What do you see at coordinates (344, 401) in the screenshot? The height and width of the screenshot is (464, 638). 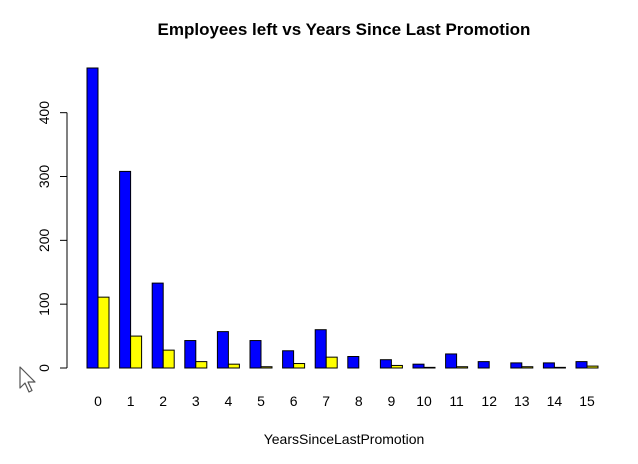 I see `x-tick-labels: 0 1 2 3 4 5 6 7 8 9 10 11 12 13 14 15` at bounding box center [344, 401].